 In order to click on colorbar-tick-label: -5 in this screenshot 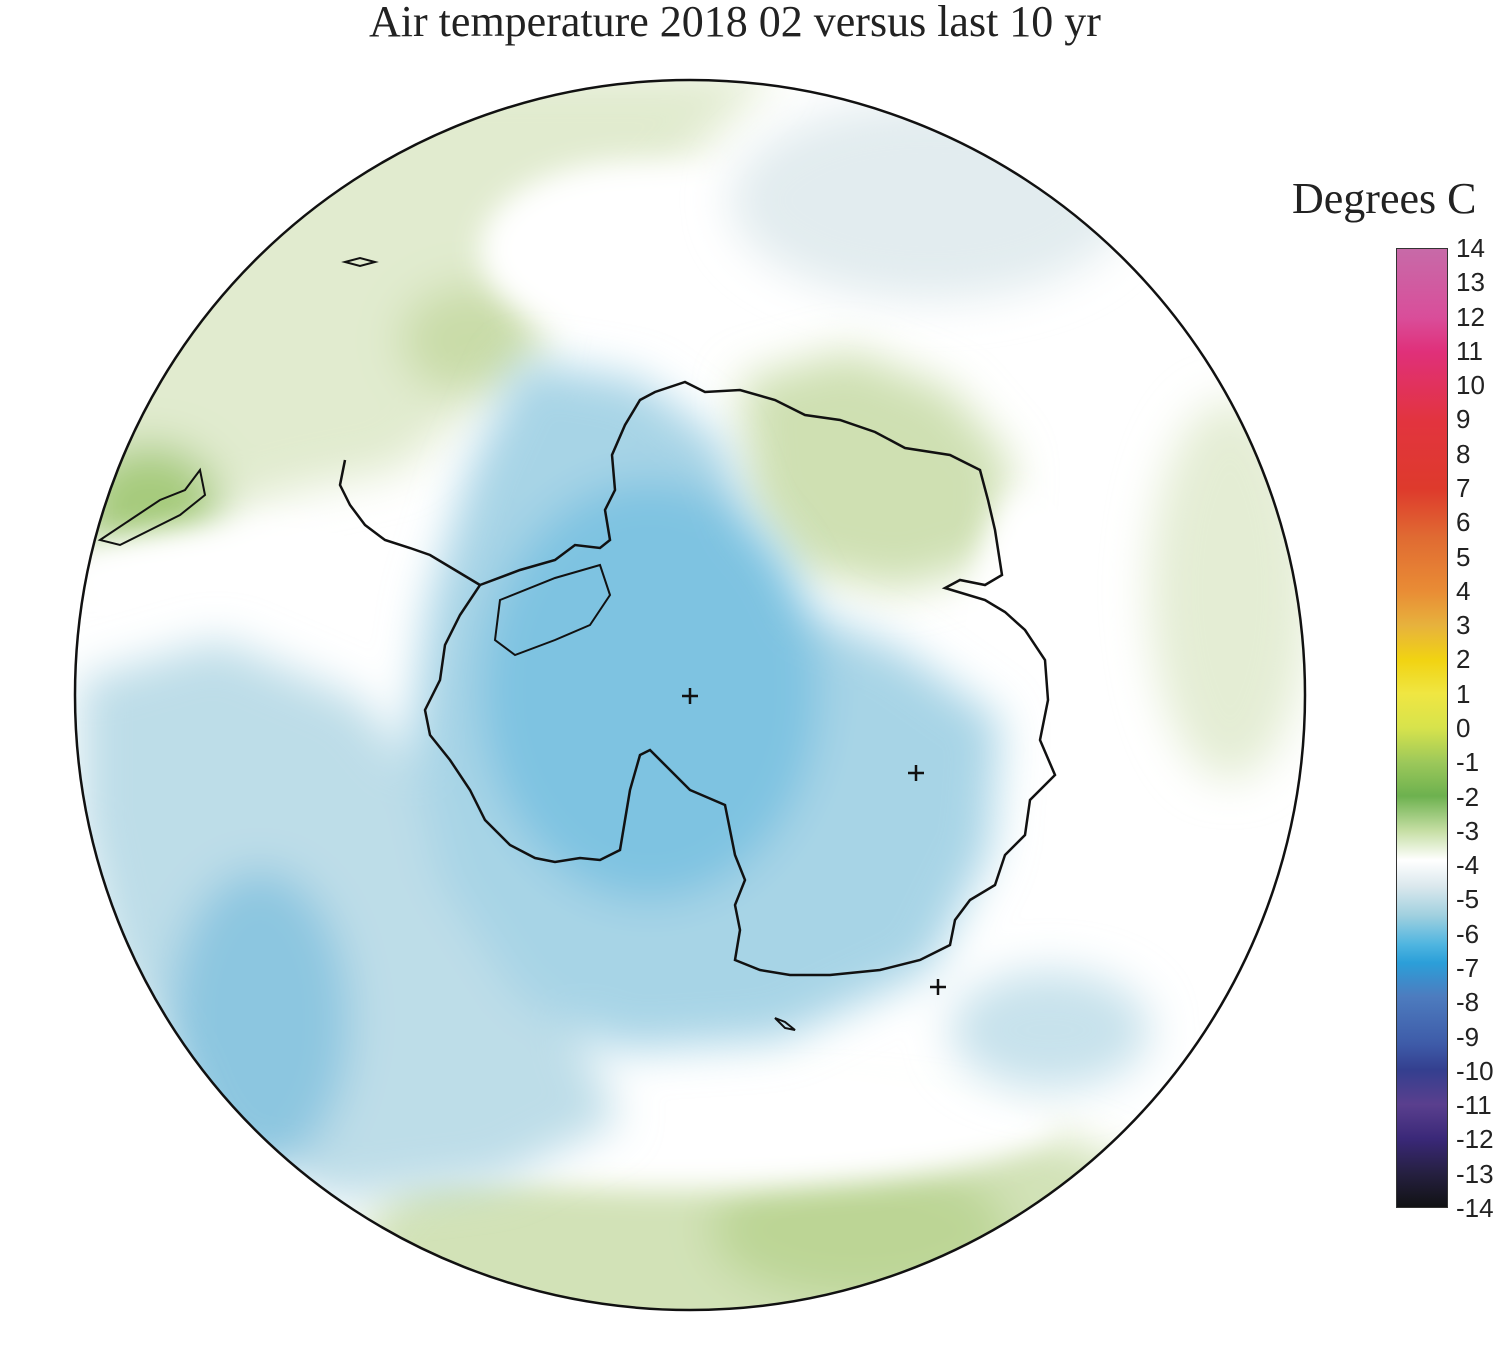, I will do `click(1468, 899)`.